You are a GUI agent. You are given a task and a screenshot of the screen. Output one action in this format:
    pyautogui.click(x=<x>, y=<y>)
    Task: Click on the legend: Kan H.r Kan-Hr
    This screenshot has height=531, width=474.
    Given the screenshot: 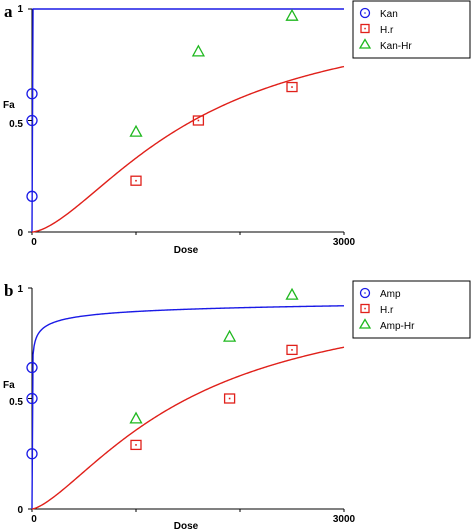 What is the action you would take?
    pyautogui.click(x=411, y=29)
    